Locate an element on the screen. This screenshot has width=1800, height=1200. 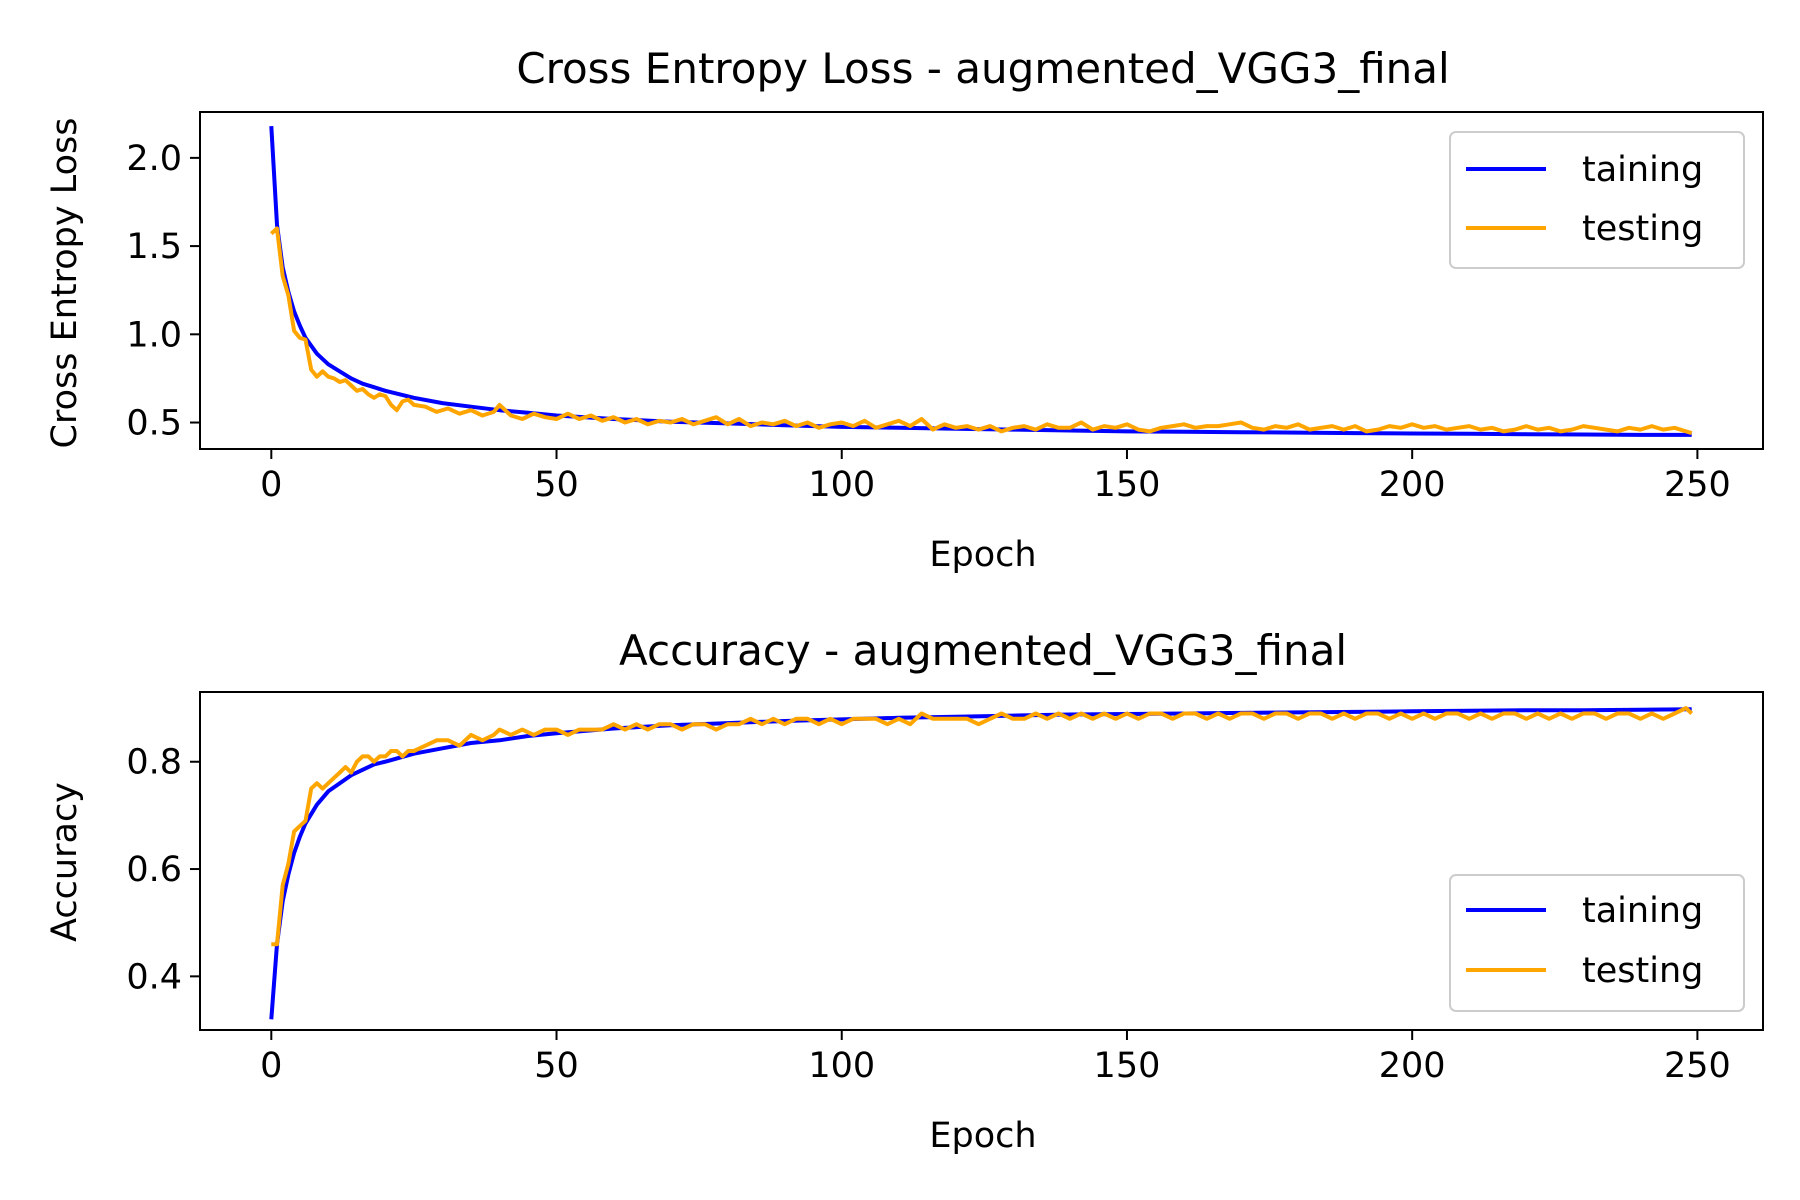
loss-legend-box is located at coordinates (1597, 200).